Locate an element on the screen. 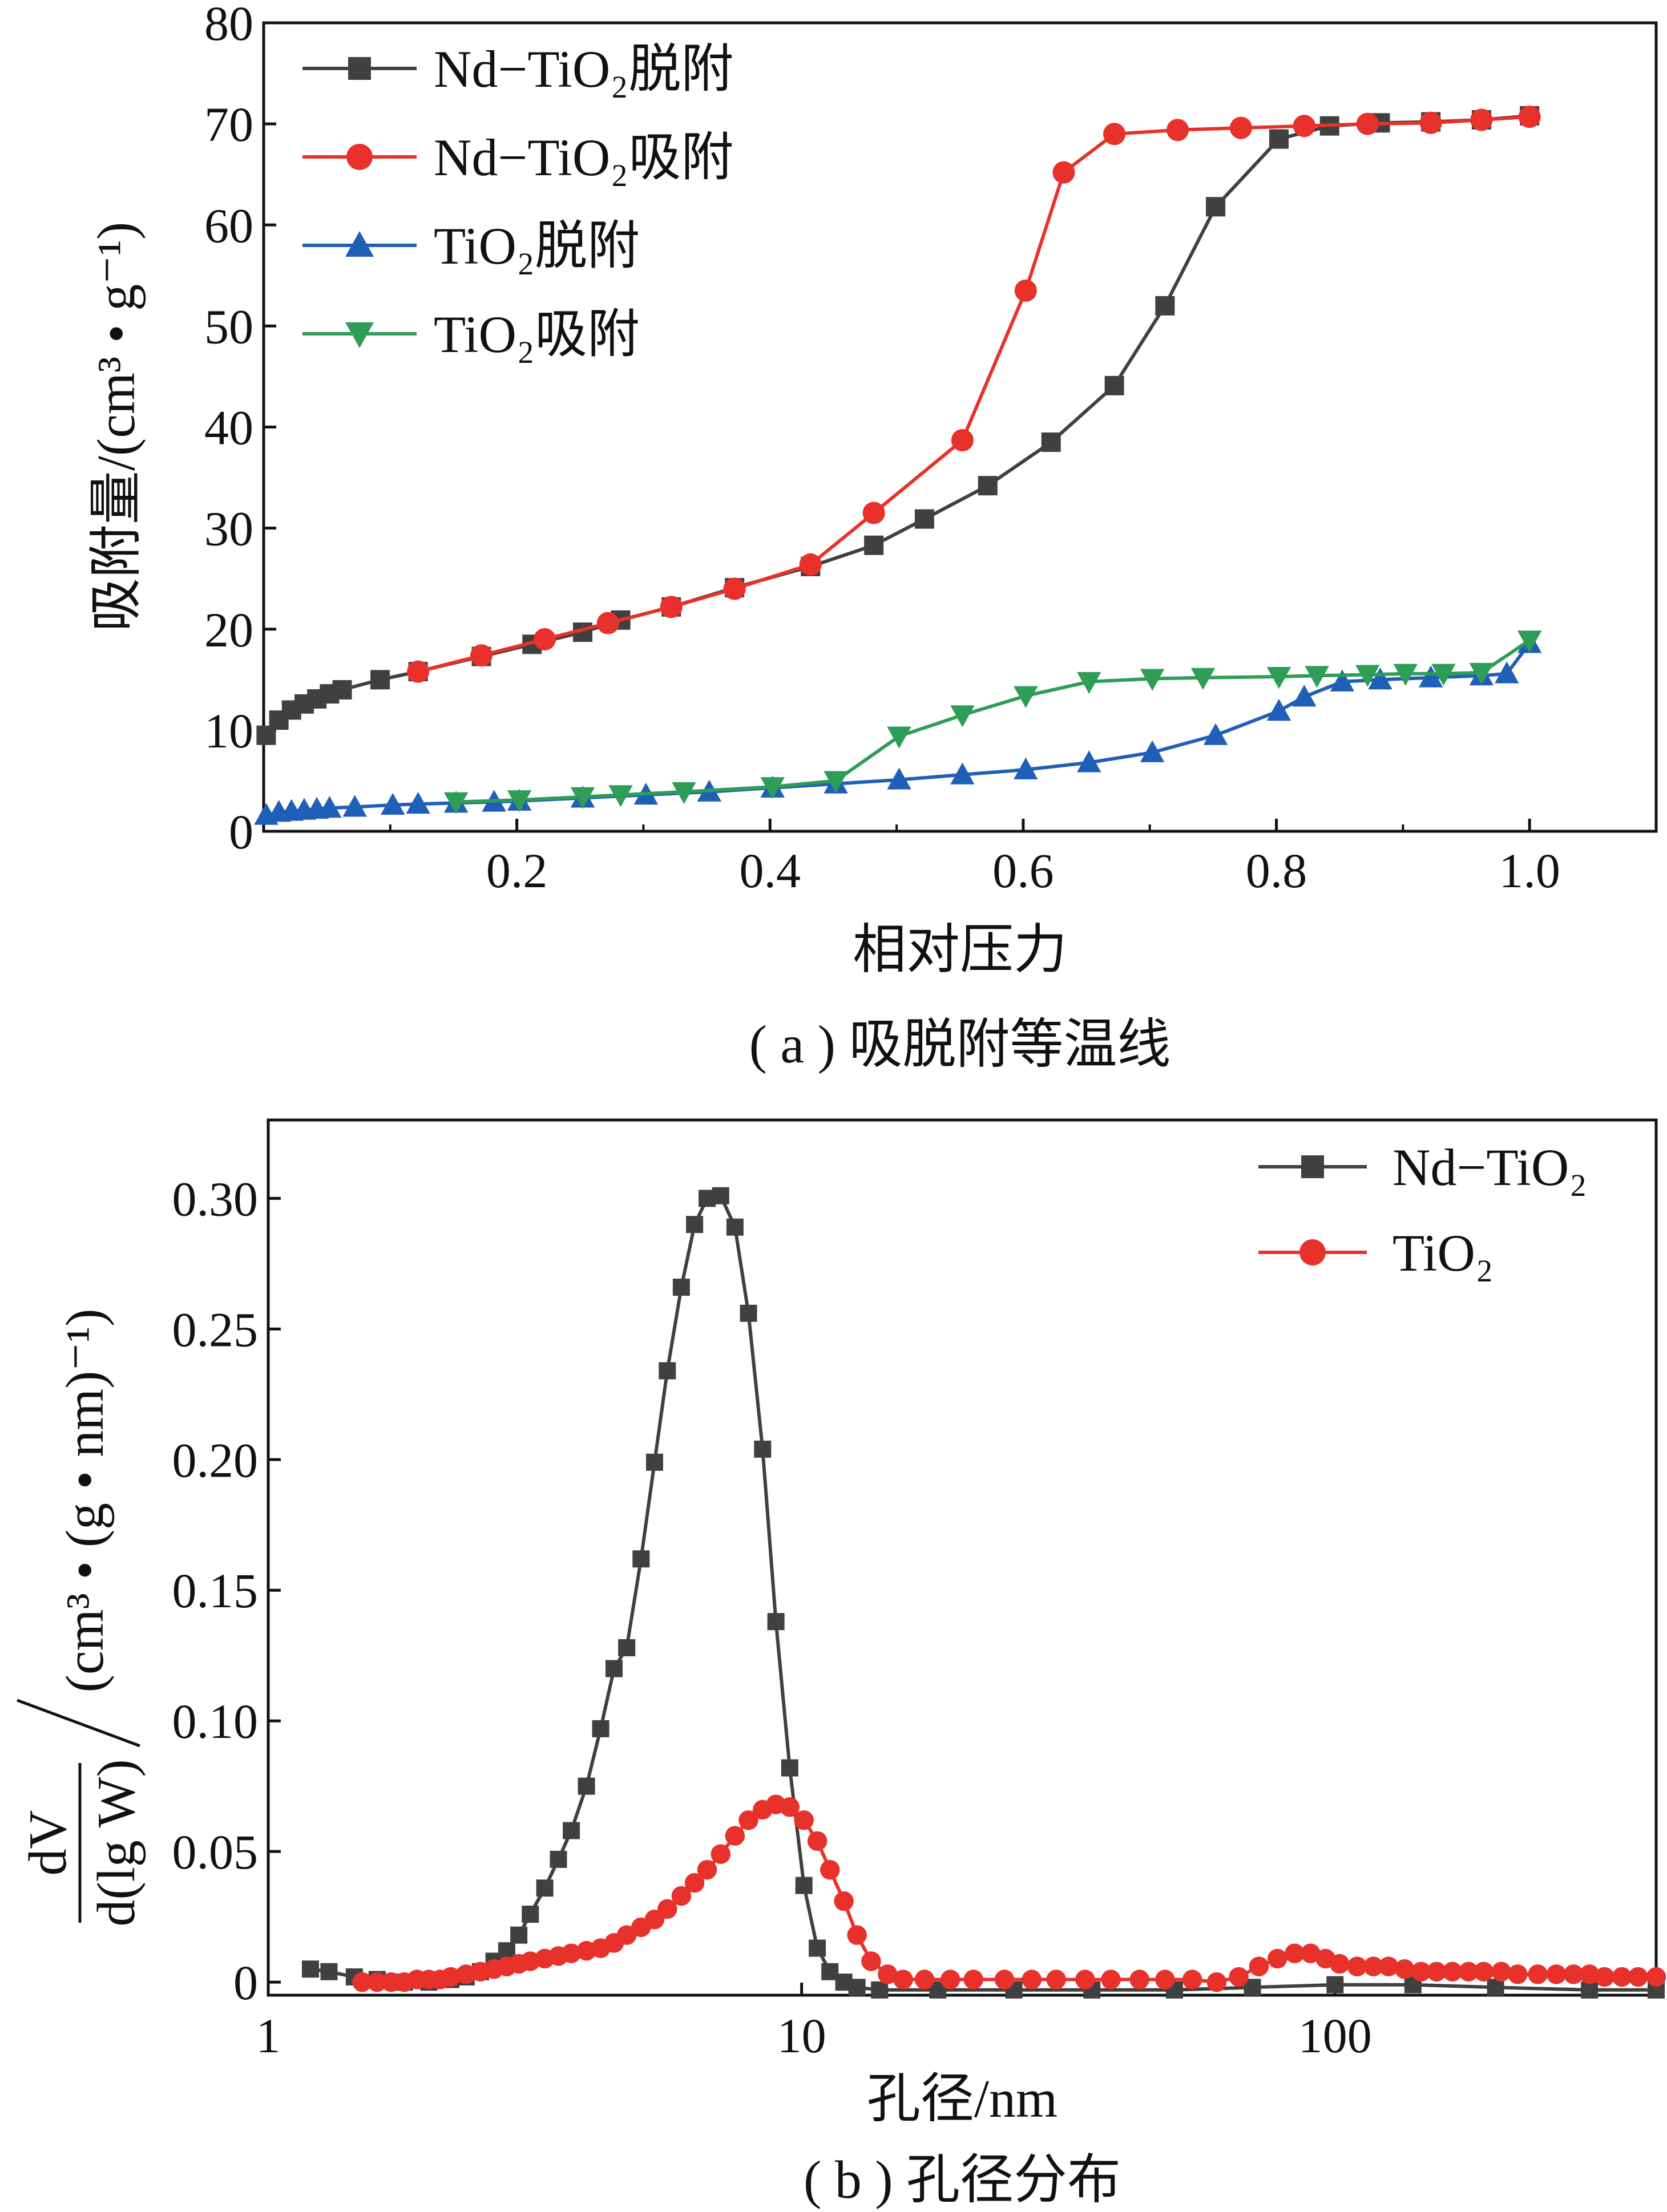 This screenshot has width=1667, height=2212. x-axis-title-b: 孔径/nm is located at coordinates (962, 2099).